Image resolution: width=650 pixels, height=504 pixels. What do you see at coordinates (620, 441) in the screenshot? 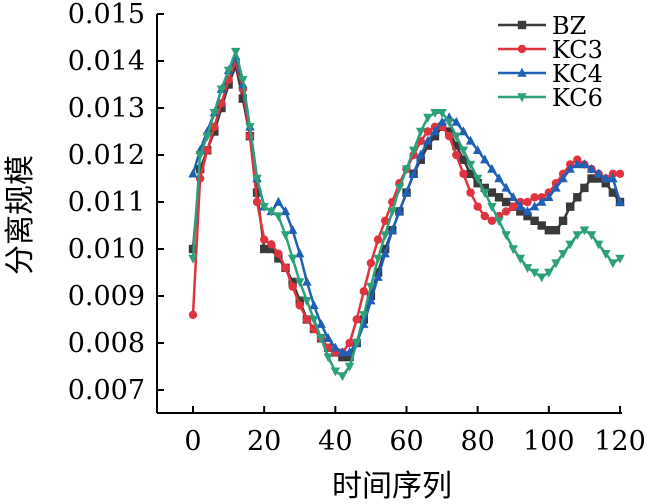
I see `x-tick-label: 120` at bounding box center [620, 441].